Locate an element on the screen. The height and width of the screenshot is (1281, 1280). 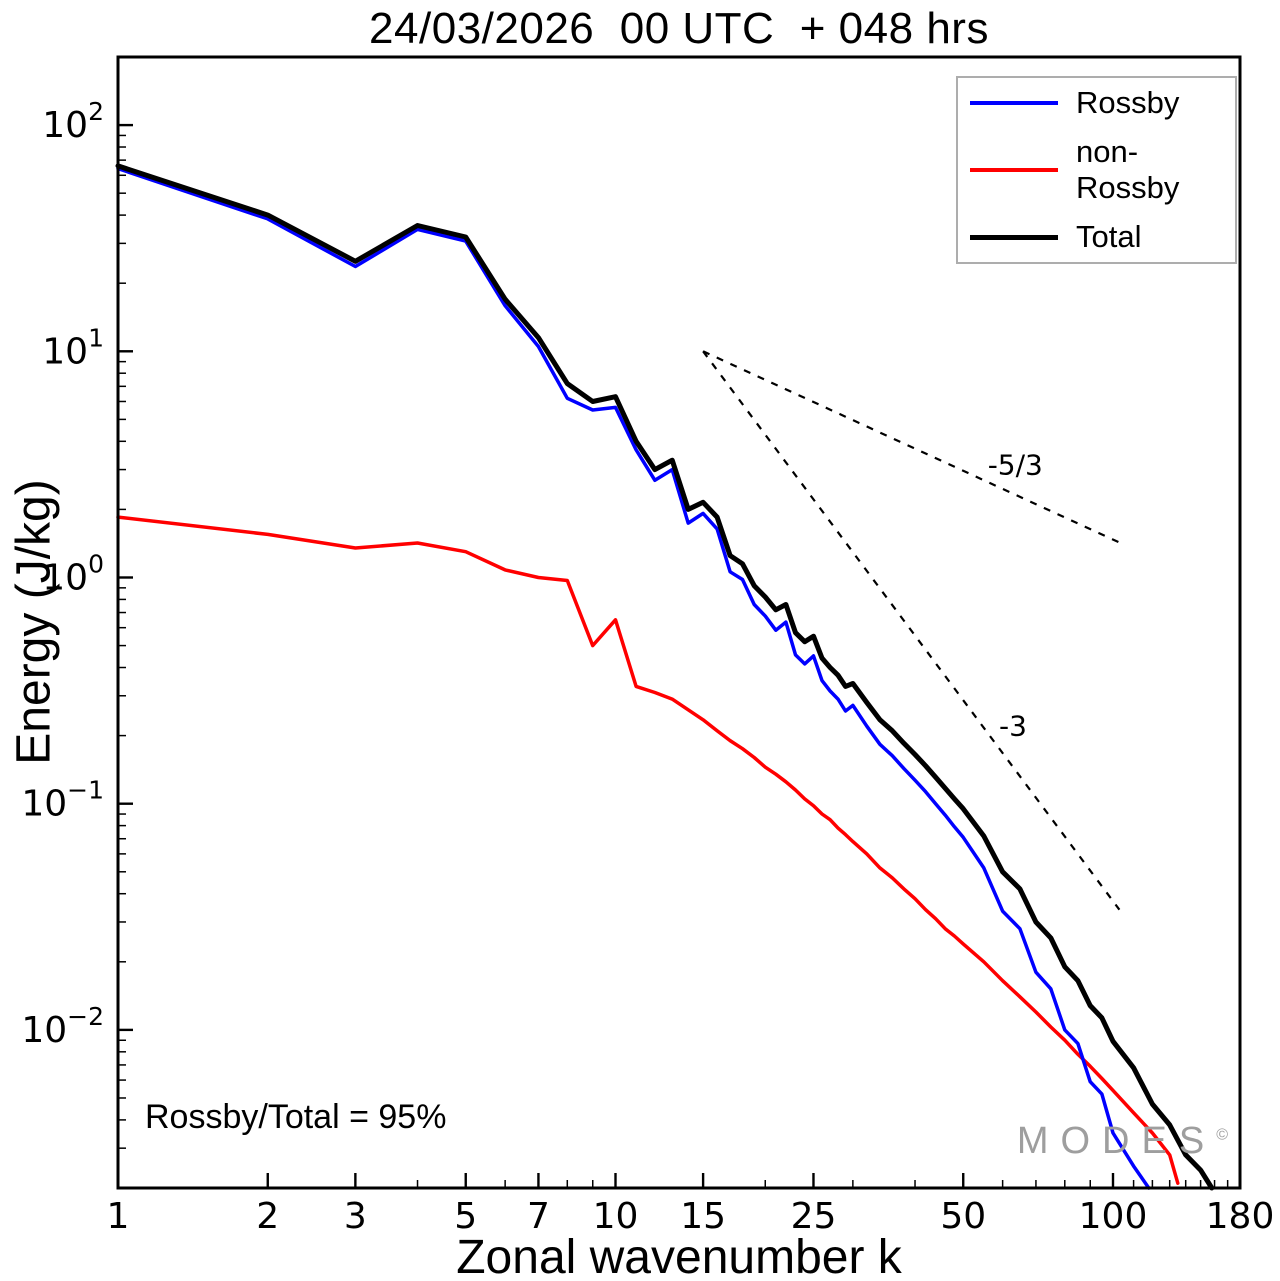
y-tick-label: 10² is located at coordinates (73, 121).